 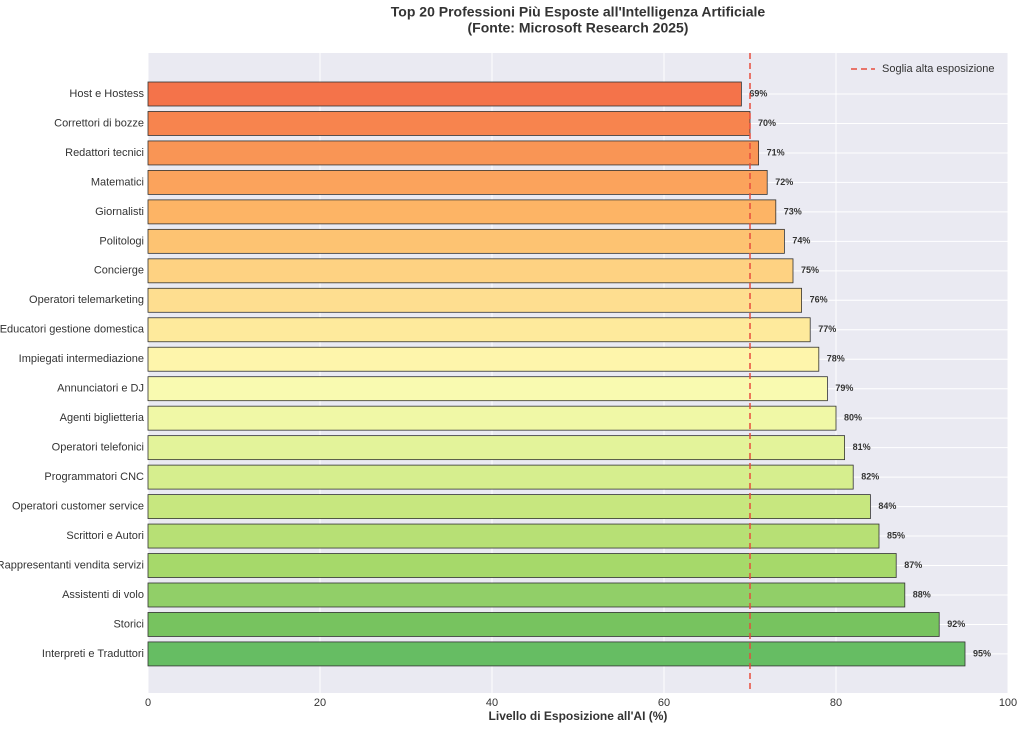 I want to click on value-label: 71%, so click(x=776, y=152).